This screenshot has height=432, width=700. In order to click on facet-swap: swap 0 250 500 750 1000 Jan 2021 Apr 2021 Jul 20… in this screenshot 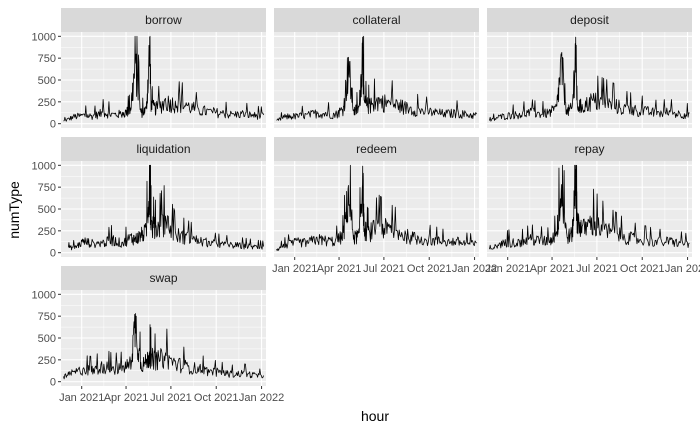, I will do `click(158, 335)`.